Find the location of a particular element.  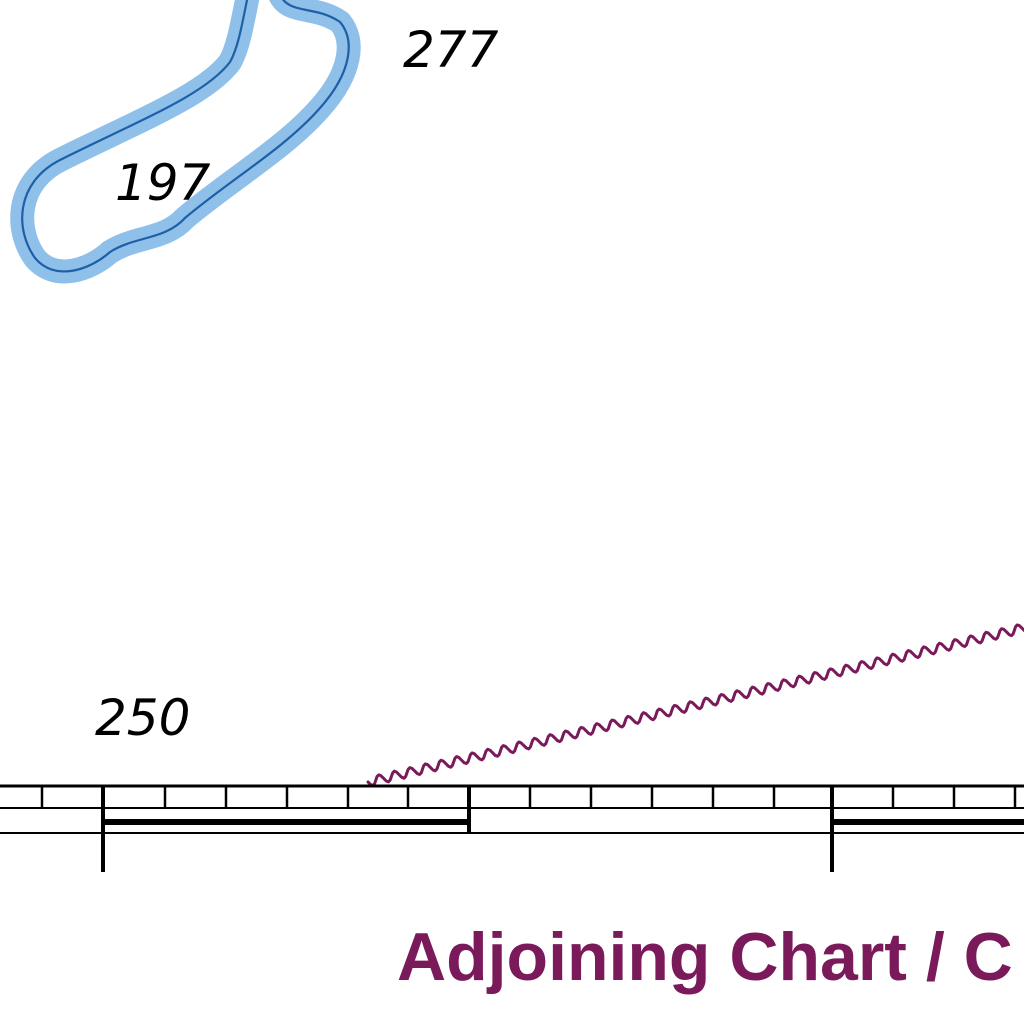

shoal-tint-band is located at coordinates (185, 142).